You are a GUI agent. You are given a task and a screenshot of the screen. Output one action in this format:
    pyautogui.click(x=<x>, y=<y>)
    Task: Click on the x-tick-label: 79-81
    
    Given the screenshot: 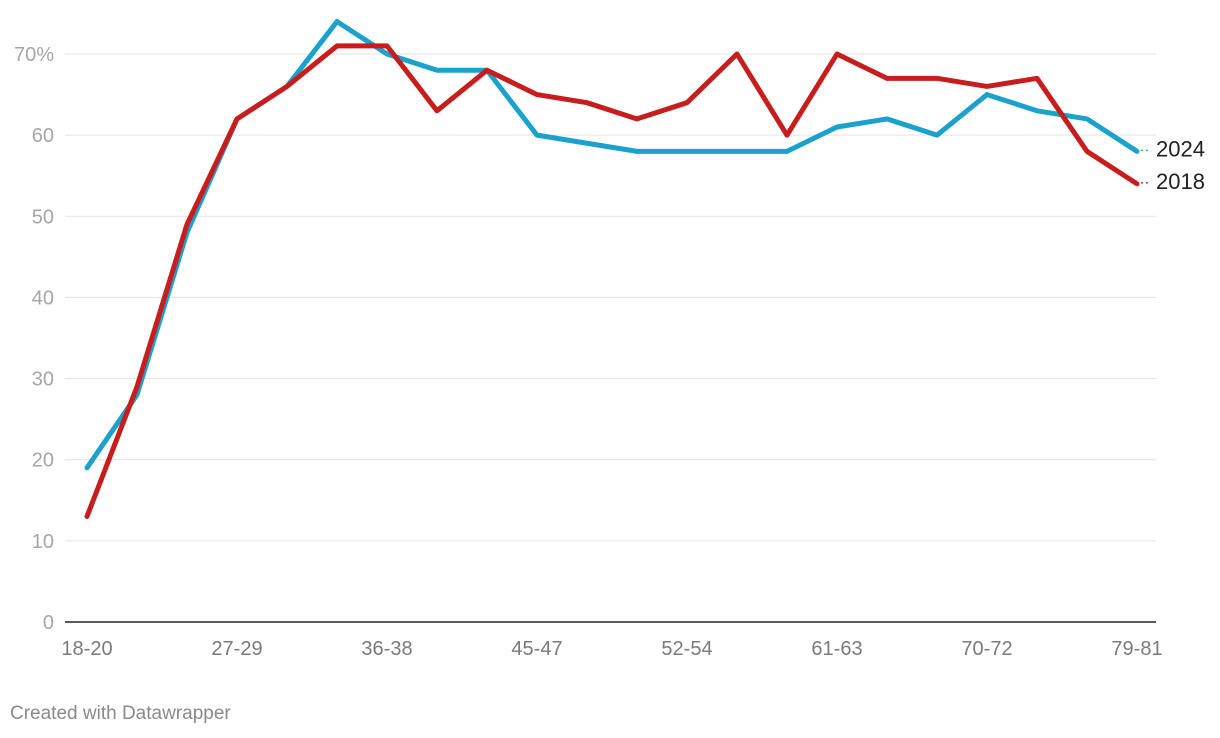 What is the action you would take?
    pyautogui.click(x=1136, y=649)
    